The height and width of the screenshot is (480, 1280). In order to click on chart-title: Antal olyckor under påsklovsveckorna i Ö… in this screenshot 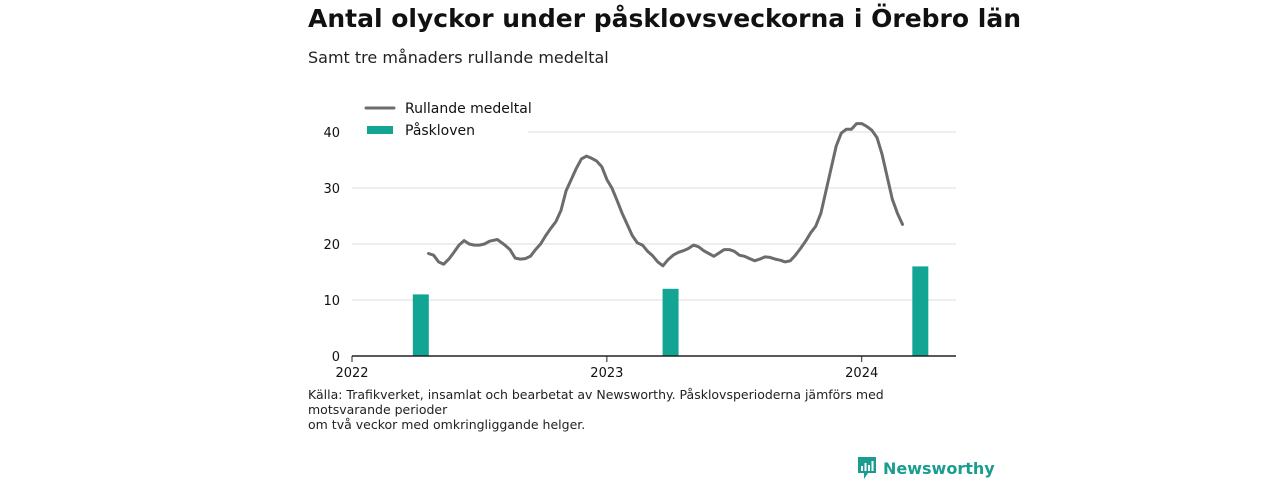, I will do `click(664, 18)`.